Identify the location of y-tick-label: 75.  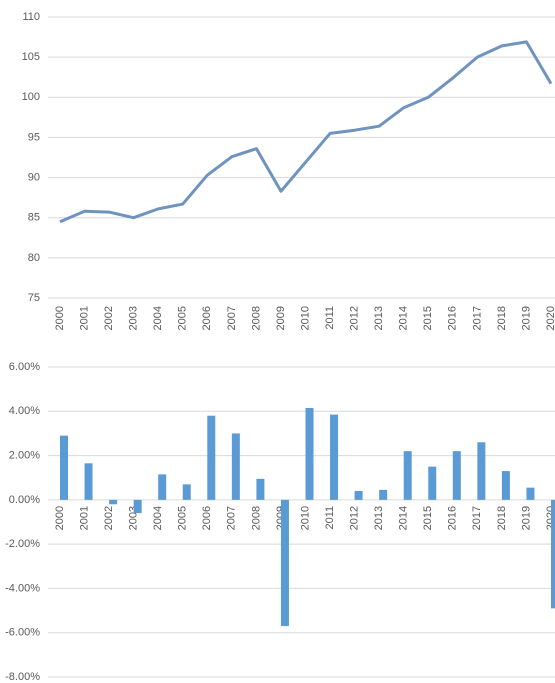
(34, 298).